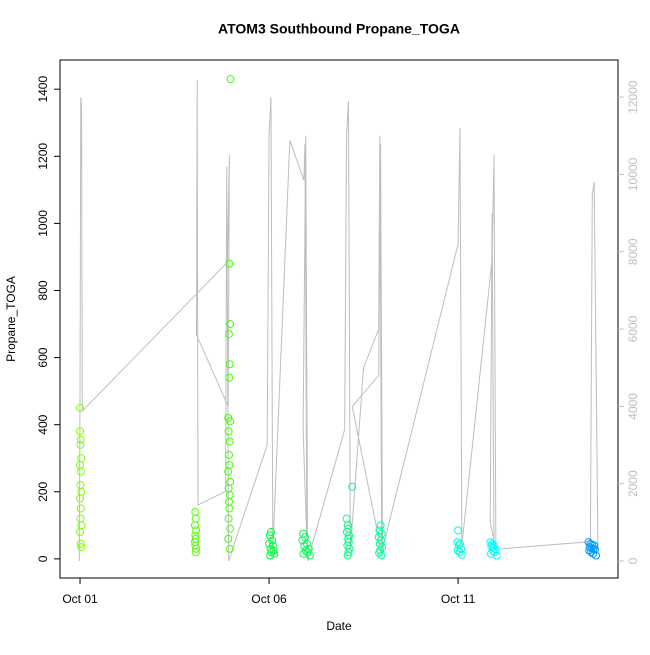 This screenshot has height=655, width=650. What do you see at coordinates (633, 483) in the screenshot?
I see `y2-tick-label: 2000` at bounding box center [633, 483].